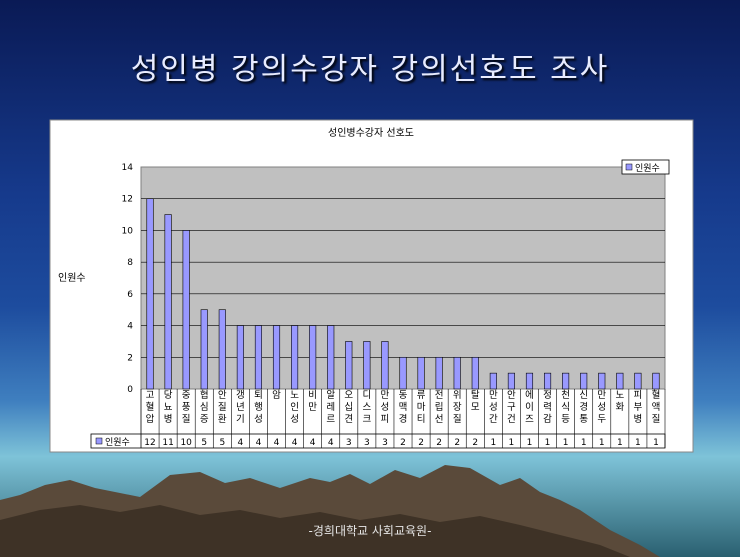 The width and height of the screenshot is (740, 557). I want to click on legend-label: 인원수, so click(647, 168).